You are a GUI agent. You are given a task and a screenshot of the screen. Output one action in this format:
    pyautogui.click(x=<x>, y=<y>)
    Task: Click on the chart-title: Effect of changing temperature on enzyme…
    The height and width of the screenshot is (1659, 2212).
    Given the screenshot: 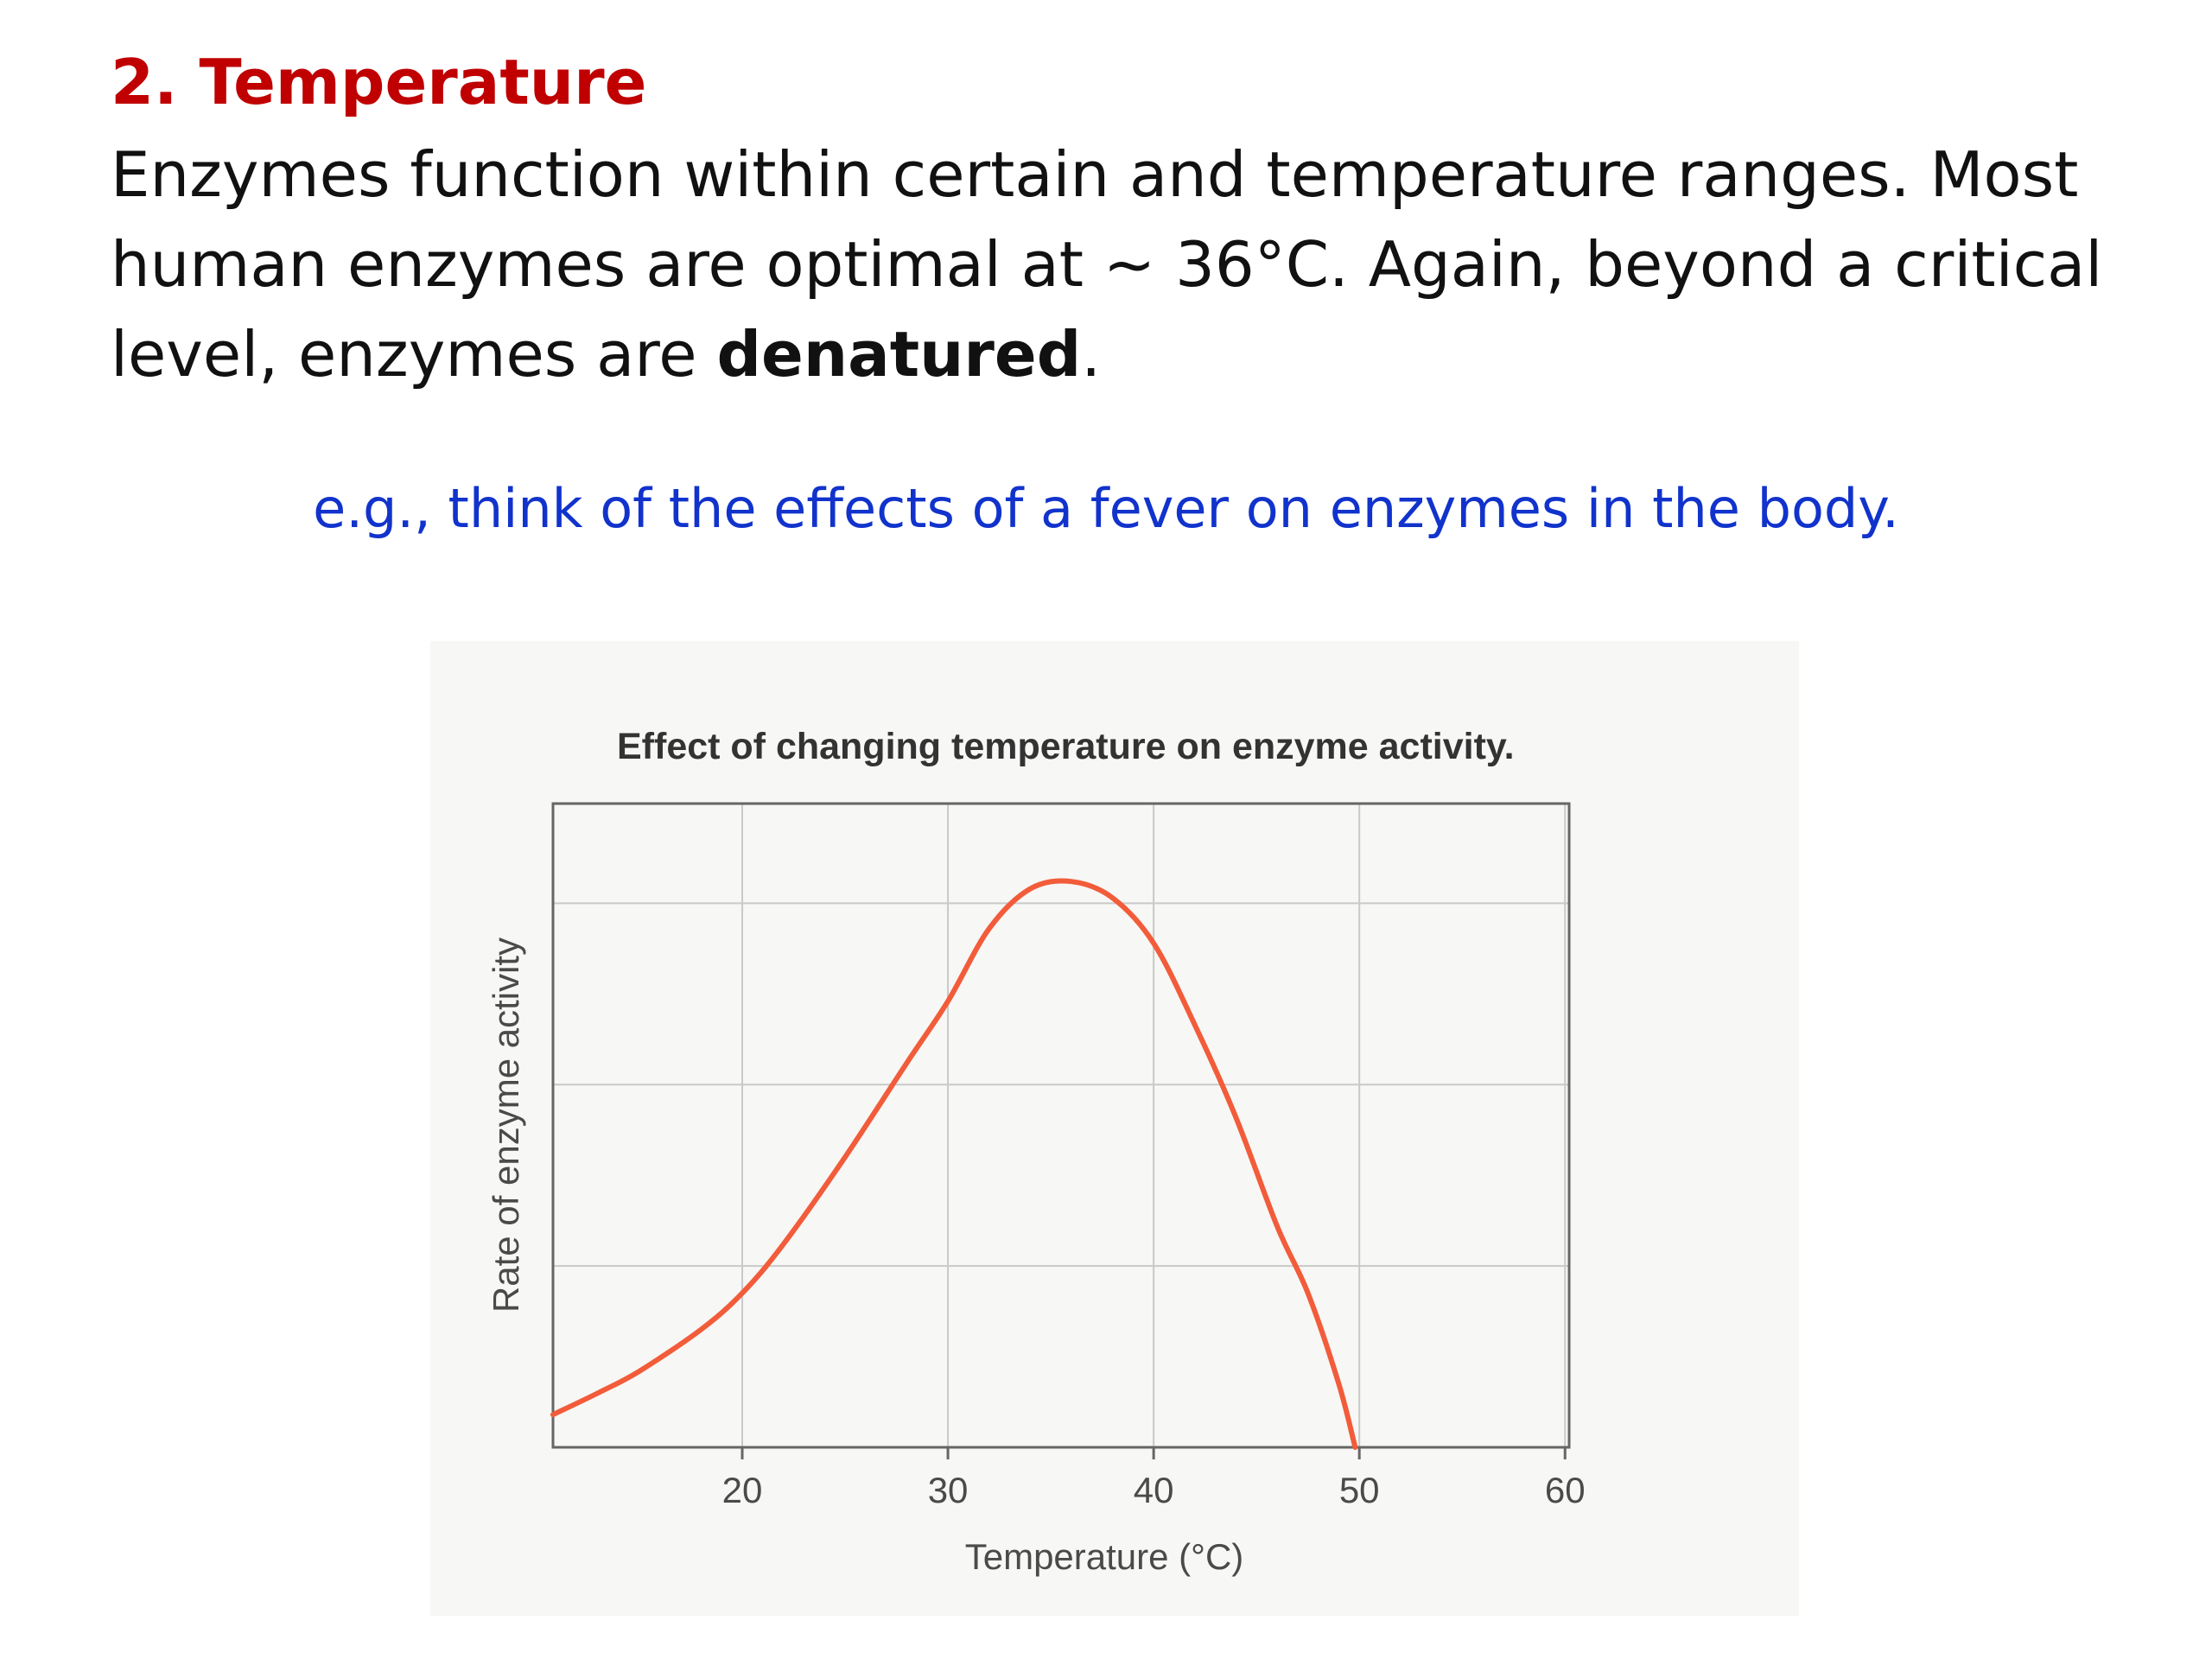 What is the action you would take?
    pyautogui.click(x=1066, y=746)
    